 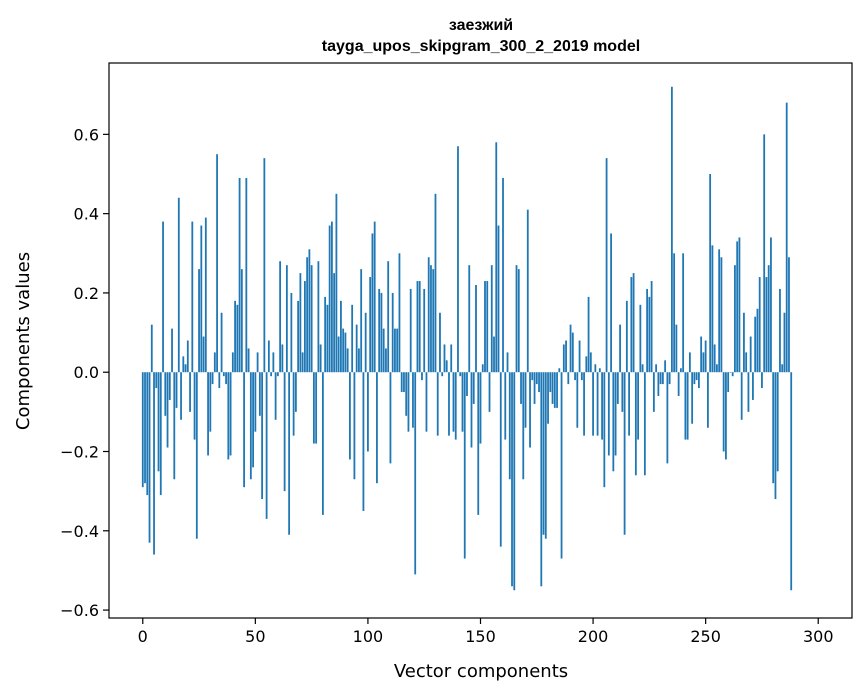 I want to click on y-tick-label: −0.4, so click(x=79, y=531).